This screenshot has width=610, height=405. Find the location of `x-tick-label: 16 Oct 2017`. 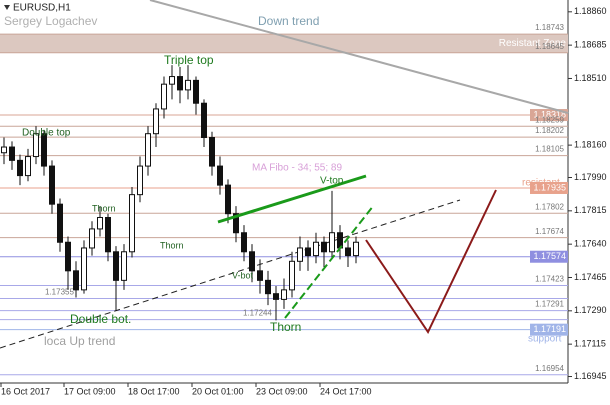

x-tick-label: 16 Oct 2017 is located at coordinates (25, 391).